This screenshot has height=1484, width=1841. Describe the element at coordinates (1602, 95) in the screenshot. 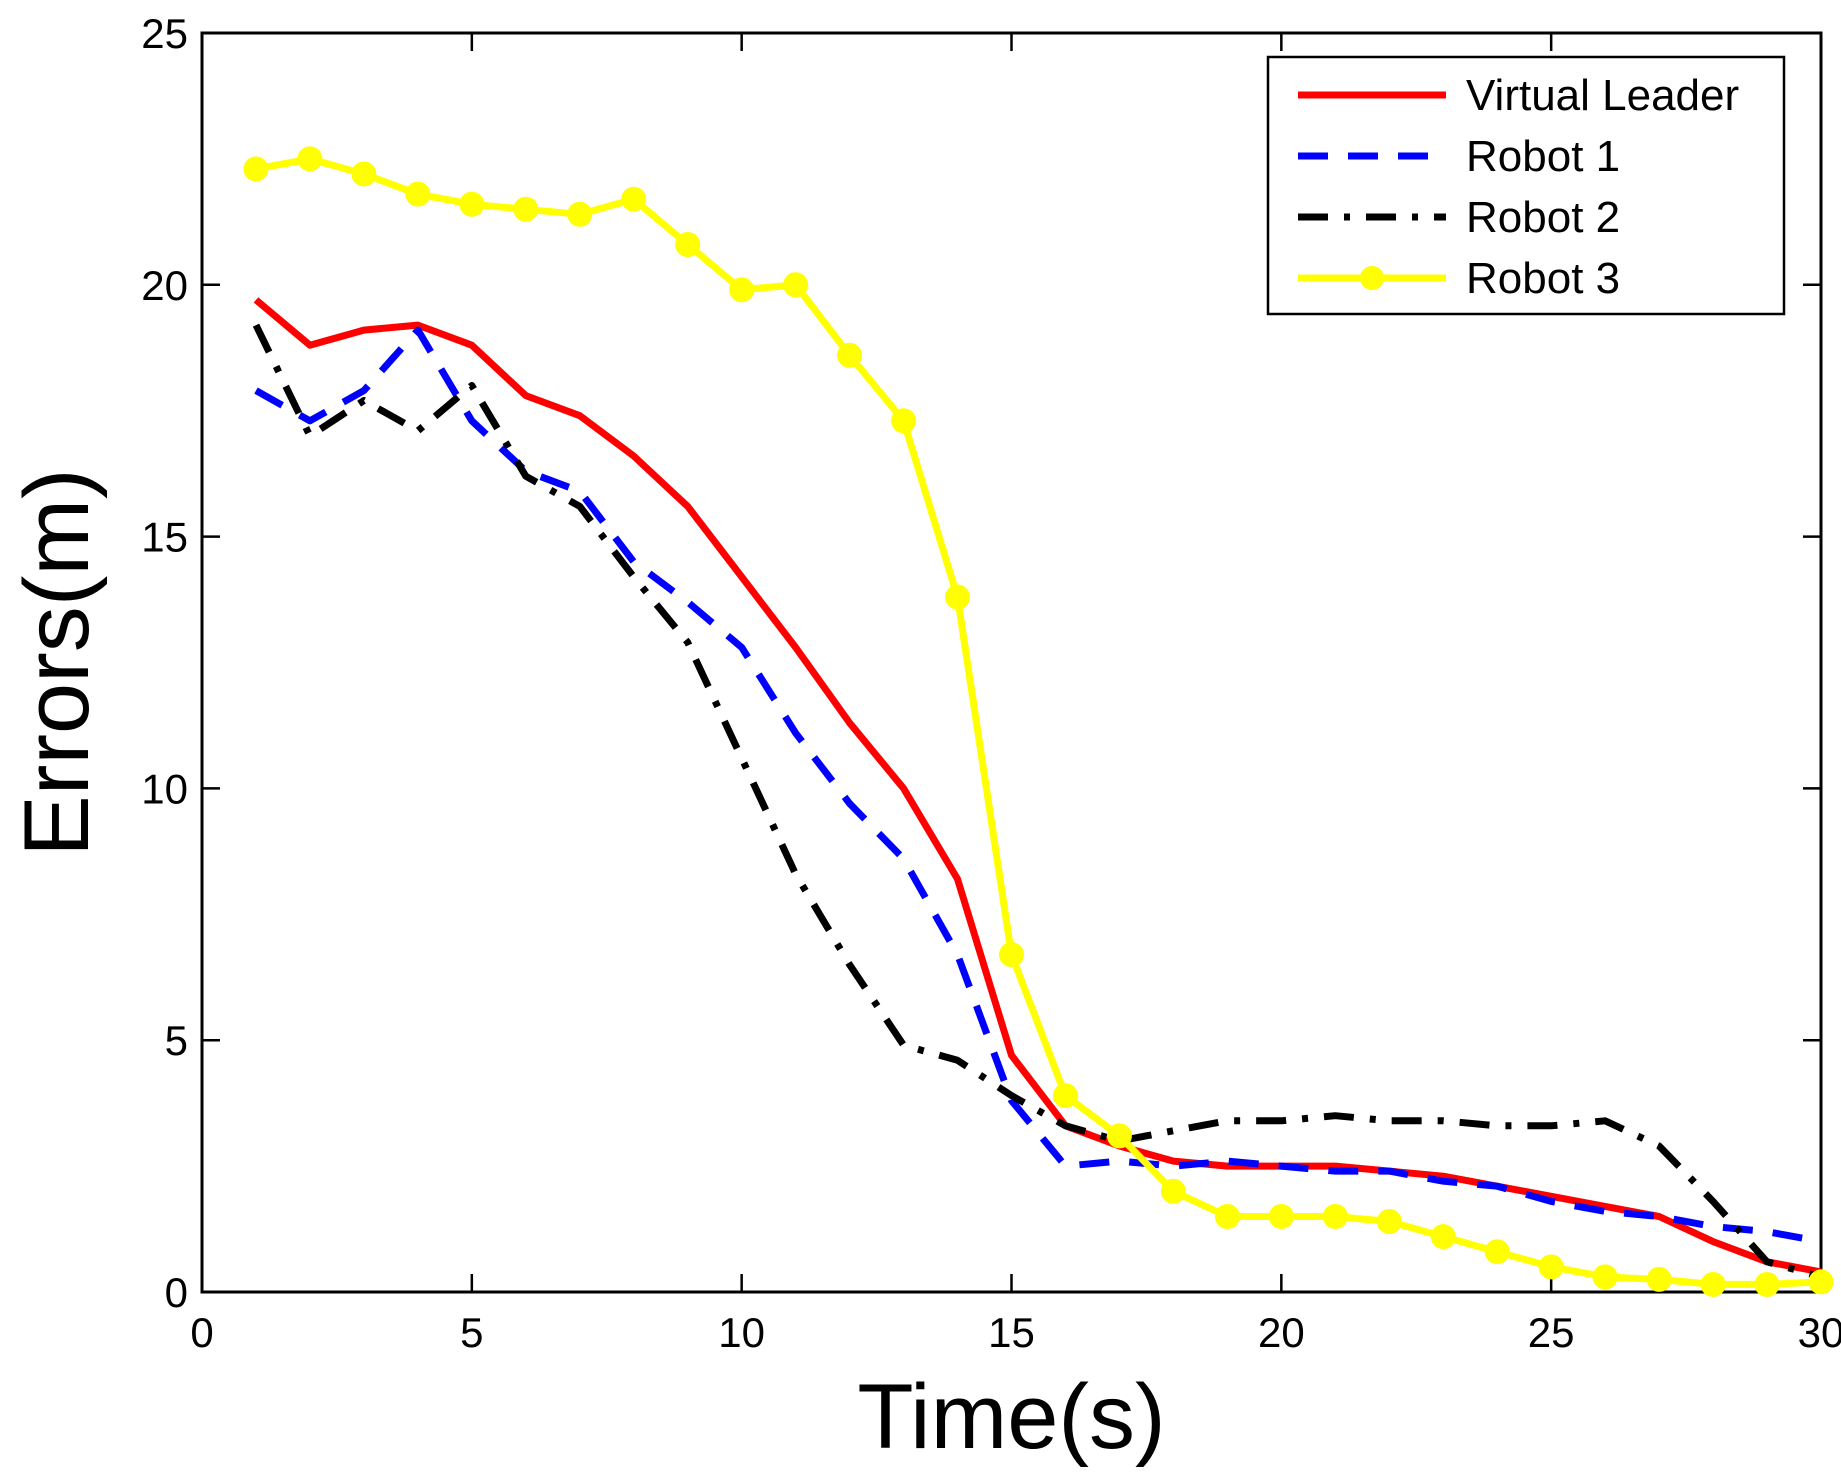

I see `legend-label: Virtual Leader` at that location.